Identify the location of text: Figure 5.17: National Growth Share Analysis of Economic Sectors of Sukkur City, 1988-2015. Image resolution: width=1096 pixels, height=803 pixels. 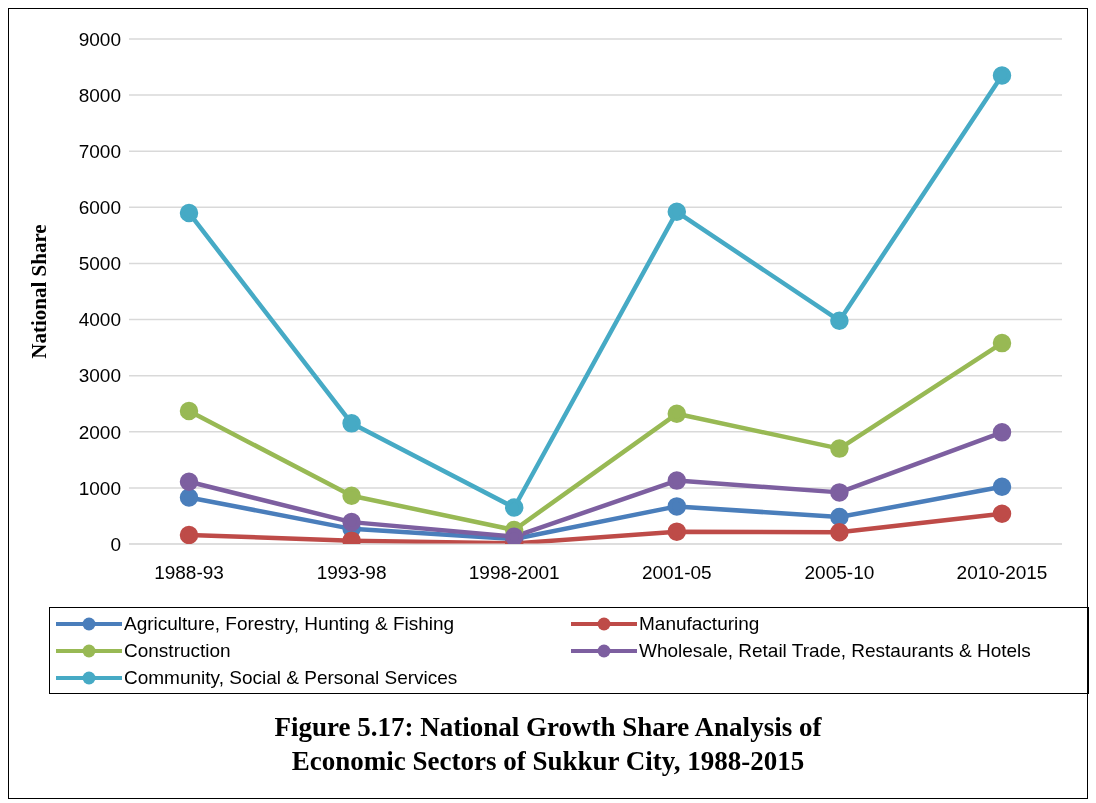
(548, 744).